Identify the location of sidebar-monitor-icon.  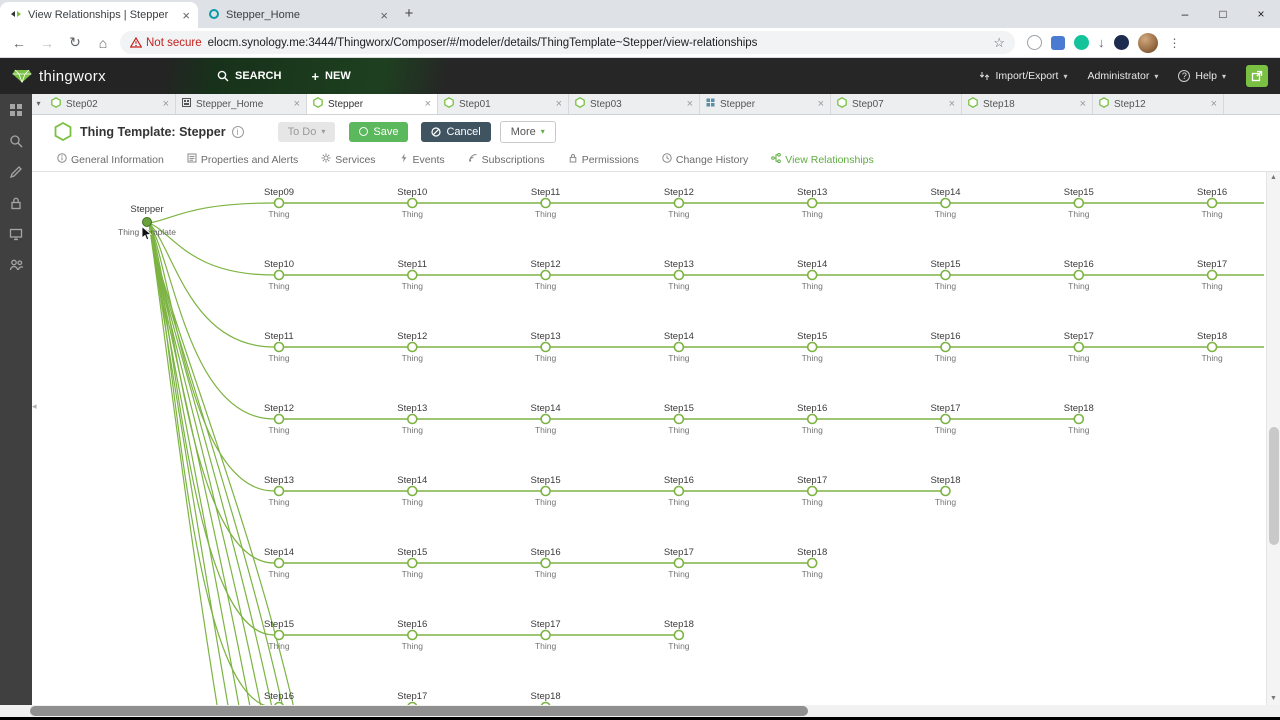
(16, 234).